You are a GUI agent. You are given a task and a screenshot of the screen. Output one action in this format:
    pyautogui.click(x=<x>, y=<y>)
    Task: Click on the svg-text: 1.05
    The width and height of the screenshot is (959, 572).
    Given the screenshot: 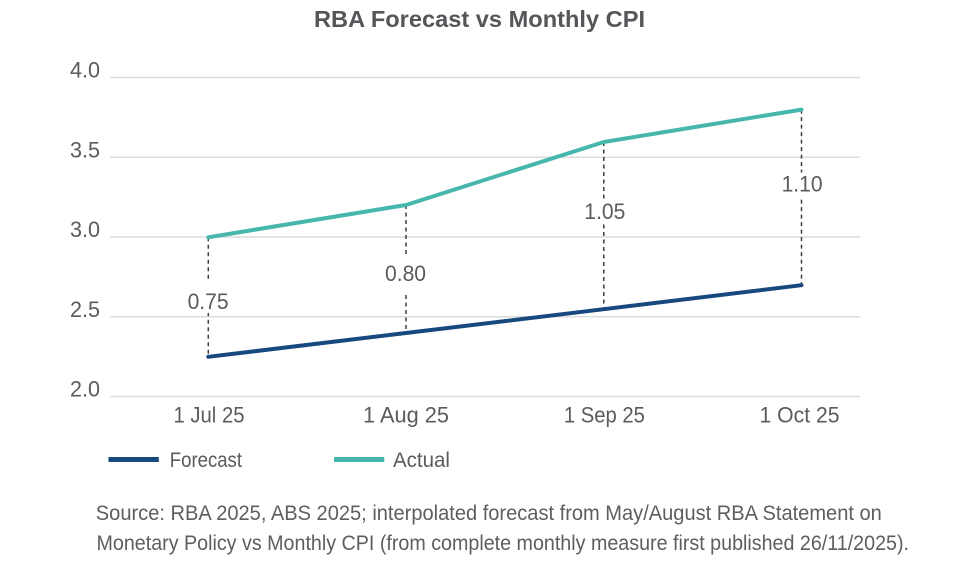 What is the action you would take?
    pyautogui.click(x=604, y=211)
    